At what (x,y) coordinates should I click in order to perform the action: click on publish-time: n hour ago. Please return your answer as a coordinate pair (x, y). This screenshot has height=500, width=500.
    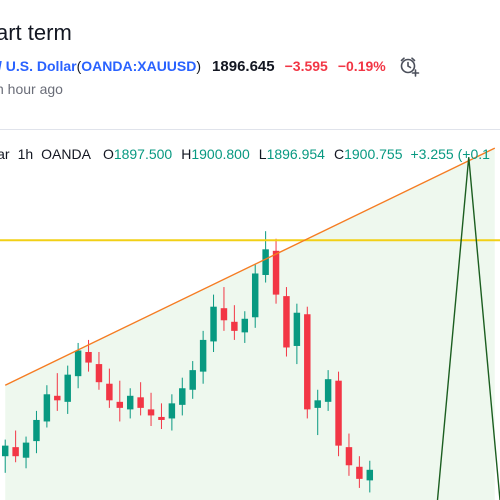
    Looking at the image, I should click on (31, 89).